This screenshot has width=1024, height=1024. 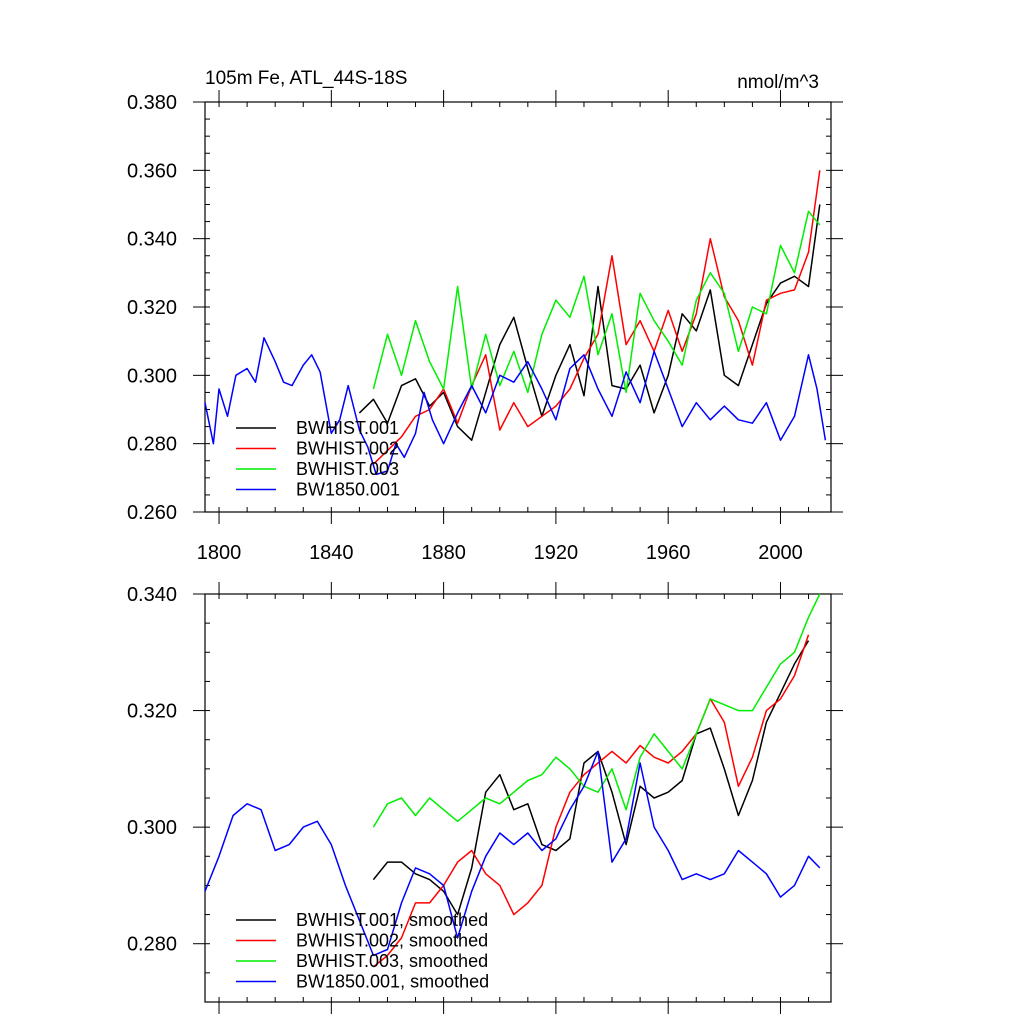 I want to click on top-chart-units: nmol/m^3, so click(x=778, y=82).